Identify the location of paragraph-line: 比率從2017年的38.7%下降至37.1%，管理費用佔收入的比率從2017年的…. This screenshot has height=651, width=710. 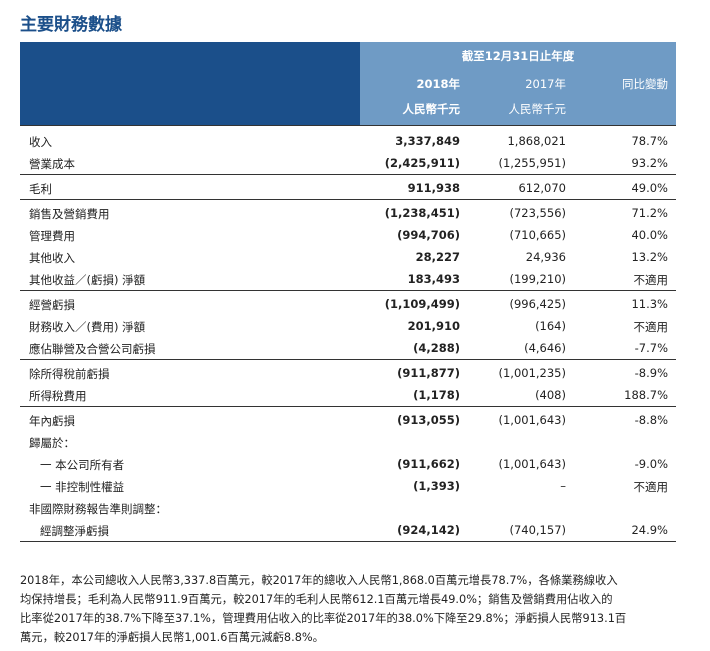
(323, 618).